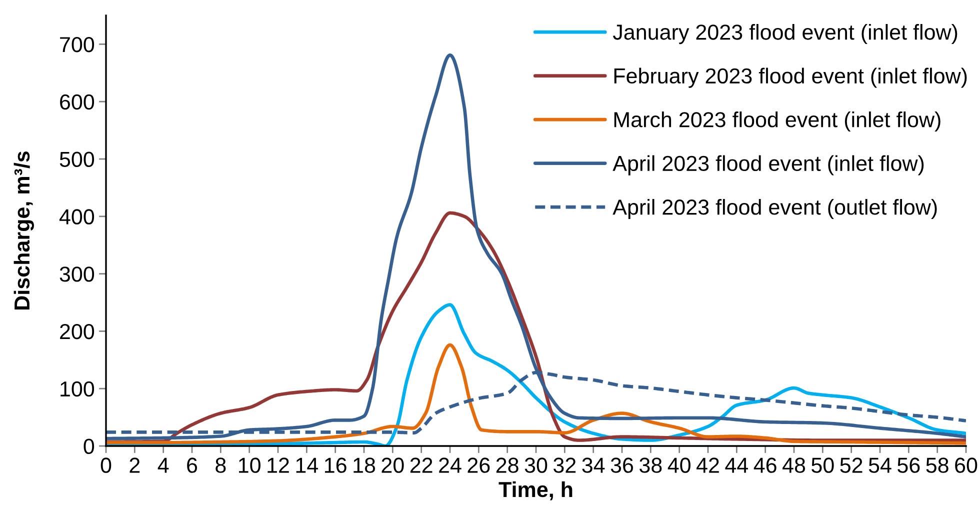 This screenshot has height=511, width=979. I want to click on x-tick-label: 2, so click(135, 465).